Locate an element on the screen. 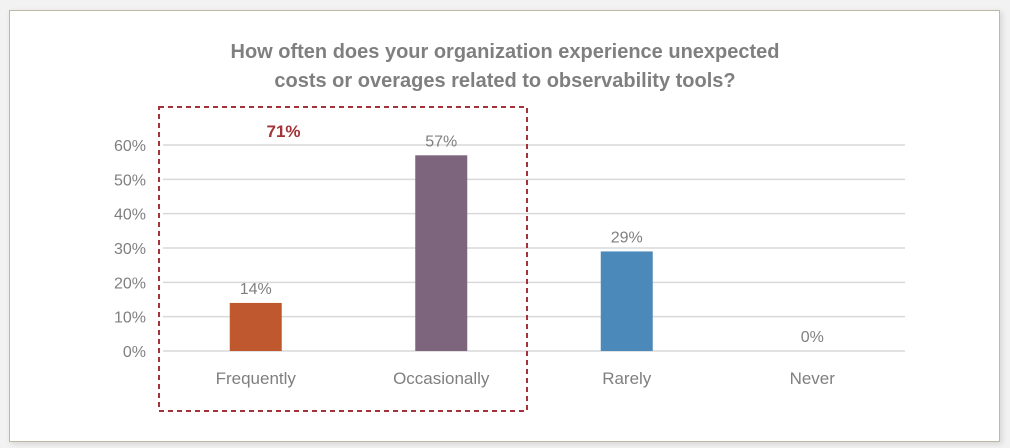 This screenshot has width=1010, height=448. data-label: 0% is located at coordinates (812, 337).